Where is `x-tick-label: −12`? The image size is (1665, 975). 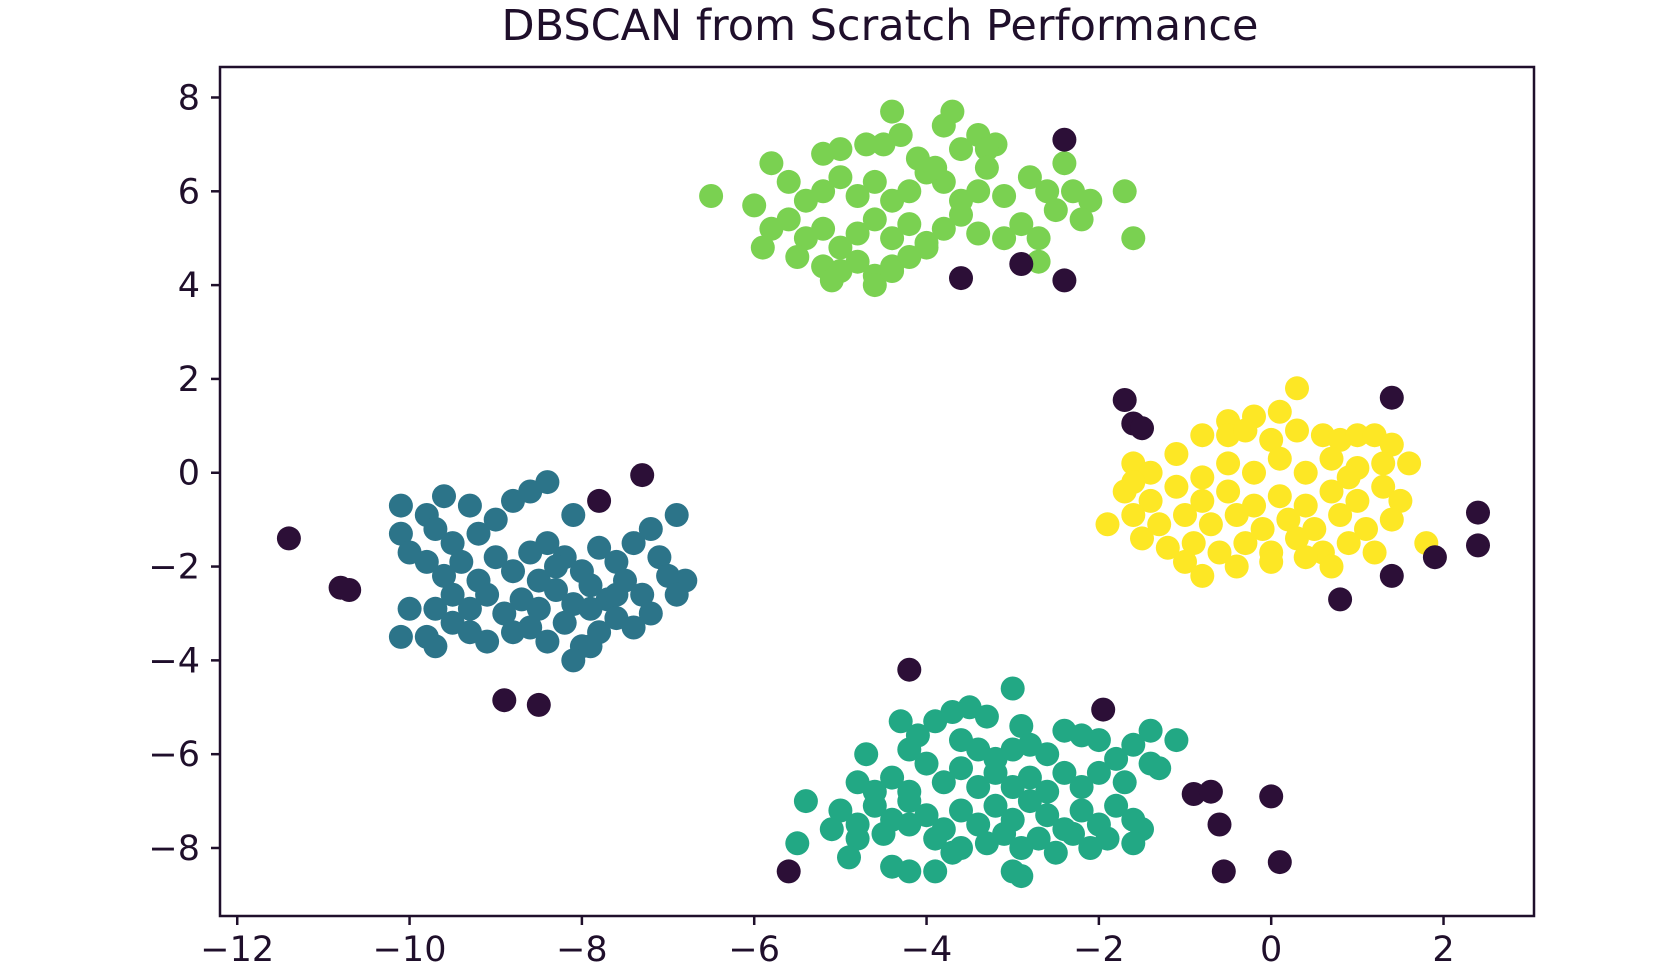
x-tick-label: −12 is located at coordinates (237, 950).